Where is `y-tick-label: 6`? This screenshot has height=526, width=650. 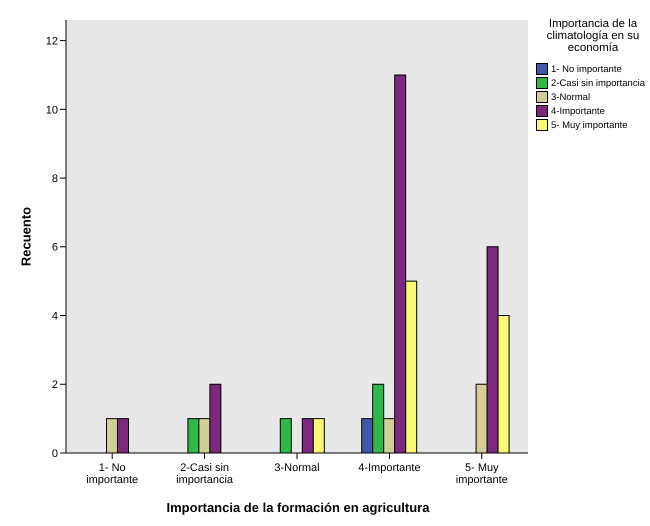
y-tick-label: 6 is located at coordinates (55, 248).